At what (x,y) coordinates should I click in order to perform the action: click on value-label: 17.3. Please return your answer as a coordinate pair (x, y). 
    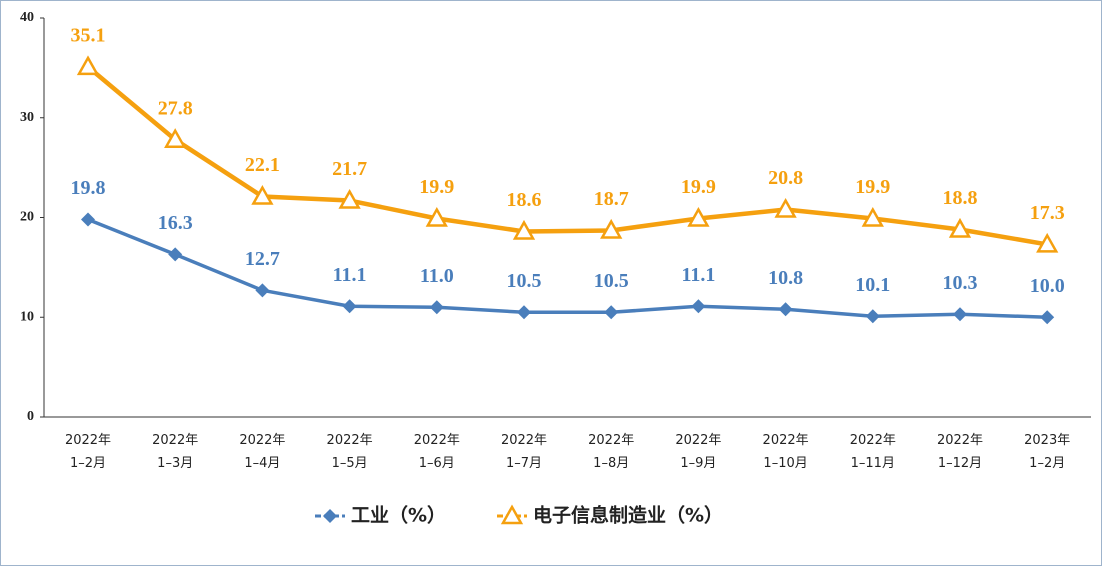
    Looking at the image, I should click on (1047, 213).